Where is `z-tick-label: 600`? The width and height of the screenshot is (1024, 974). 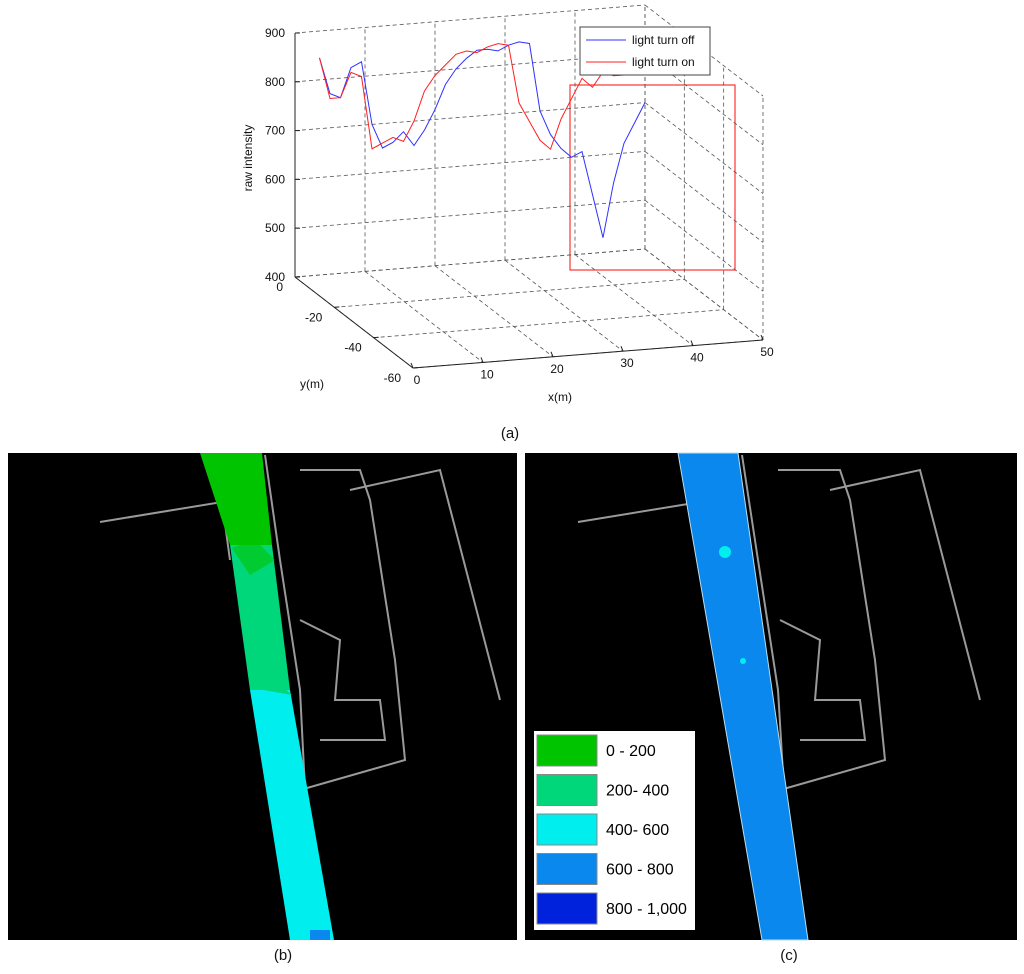
z-tick-label: 600 is located at coordinates (275, 179).